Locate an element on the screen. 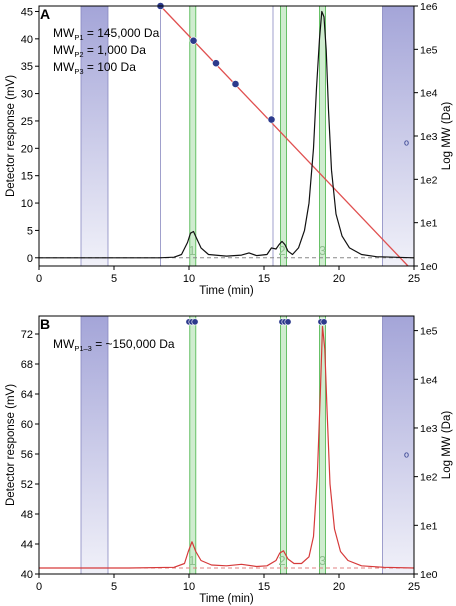 This screenshot has width=456, height=606. y-tick-label: 0 is located at coordinates (30, 259).